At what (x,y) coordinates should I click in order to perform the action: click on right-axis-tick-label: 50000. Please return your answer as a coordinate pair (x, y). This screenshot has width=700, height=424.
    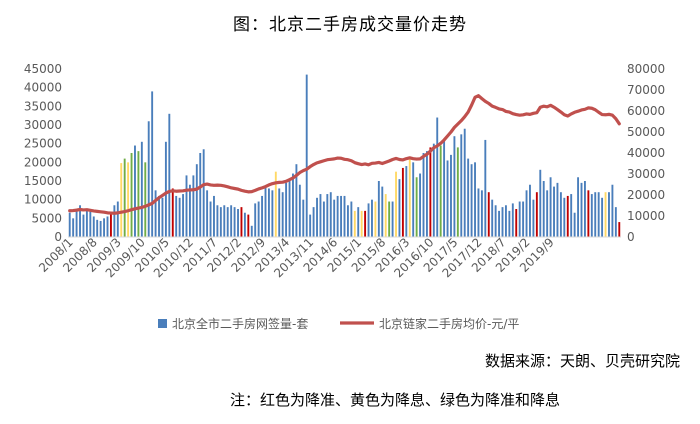
    Looking at the image, I should click on (646, 132).